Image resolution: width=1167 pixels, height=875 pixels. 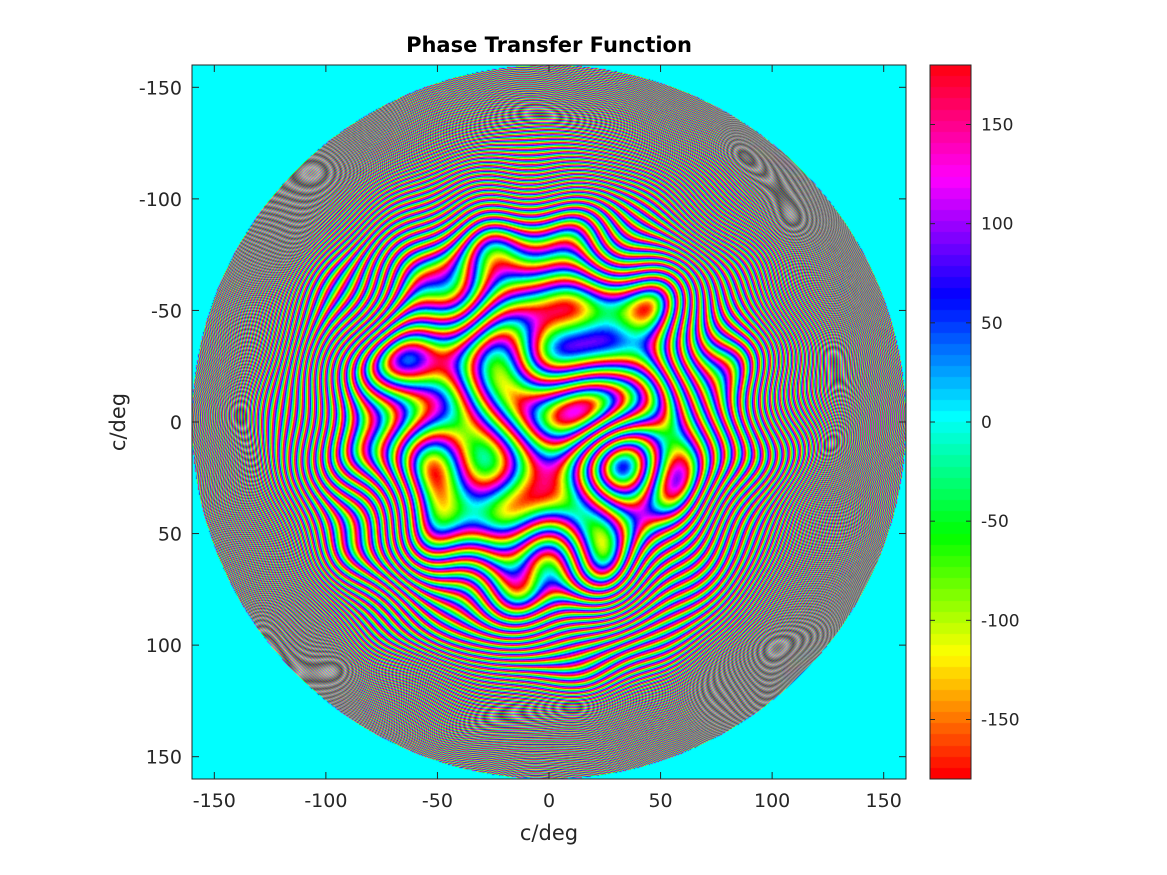 What do you see at coordinates (166, 311) in the screenshot?
I see `y-tick-label: -50` at bounding box center [166, 311].